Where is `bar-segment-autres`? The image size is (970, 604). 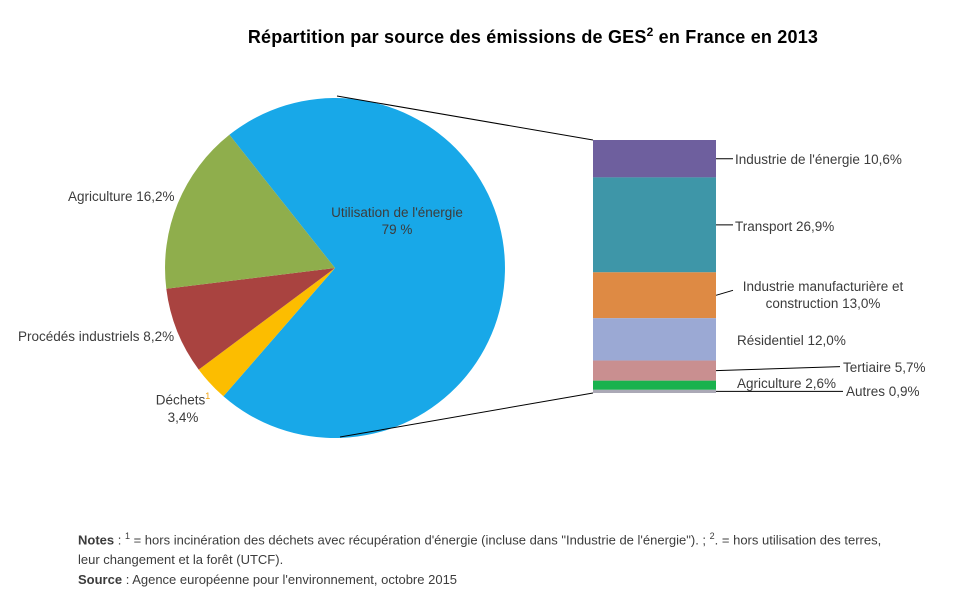 bar-segment-autres is located at coordinates (654, 391).